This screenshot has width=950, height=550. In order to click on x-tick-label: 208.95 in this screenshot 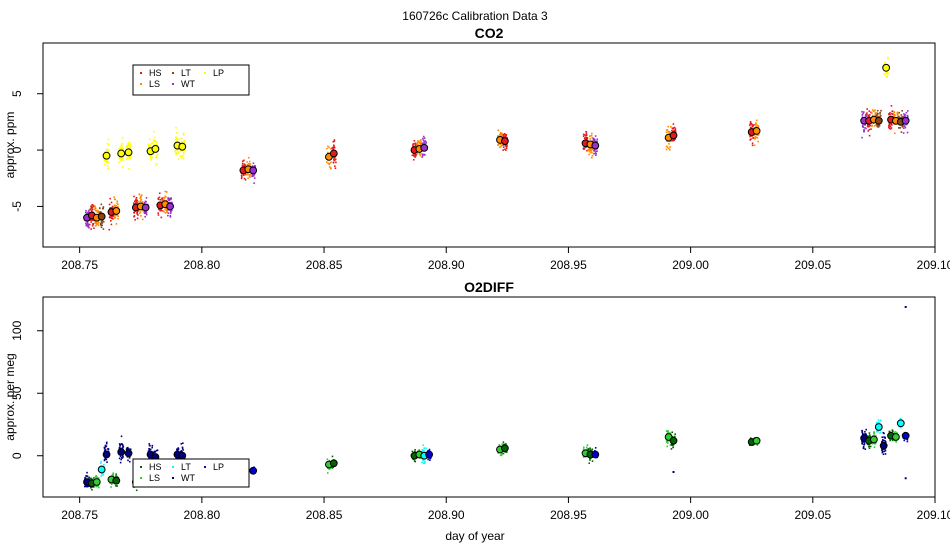, I will do `click(568, 515)`.